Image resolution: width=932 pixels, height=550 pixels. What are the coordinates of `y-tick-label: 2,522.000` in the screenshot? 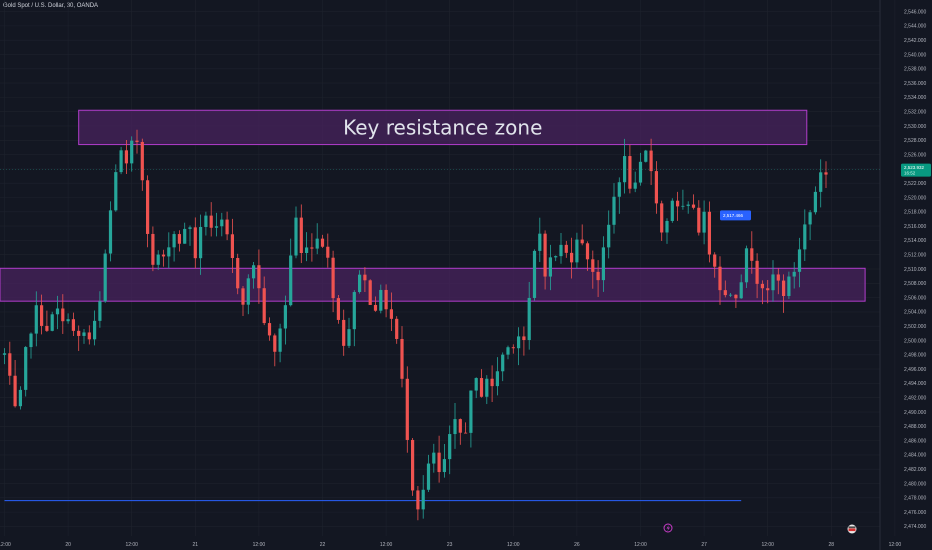 It's located at (915, 184).